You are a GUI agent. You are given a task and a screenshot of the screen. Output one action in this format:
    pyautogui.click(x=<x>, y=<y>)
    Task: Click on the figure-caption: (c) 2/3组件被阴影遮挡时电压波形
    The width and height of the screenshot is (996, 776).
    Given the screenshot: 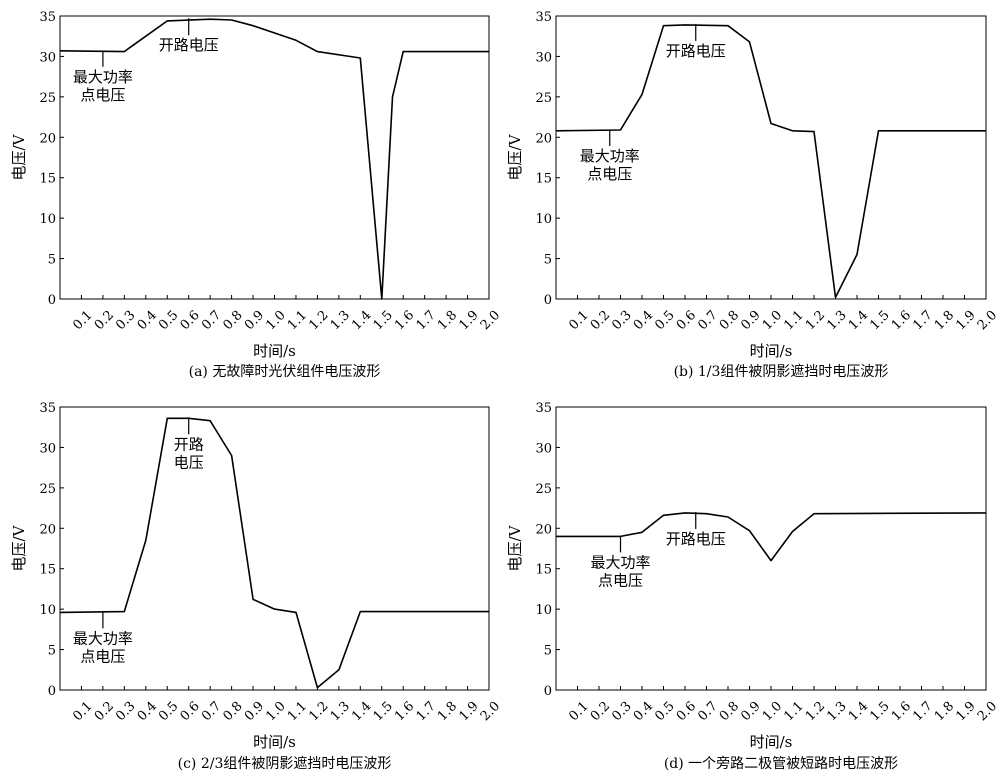 What is the action you would take?
    pyautogui.click(x=285, y=764)
    